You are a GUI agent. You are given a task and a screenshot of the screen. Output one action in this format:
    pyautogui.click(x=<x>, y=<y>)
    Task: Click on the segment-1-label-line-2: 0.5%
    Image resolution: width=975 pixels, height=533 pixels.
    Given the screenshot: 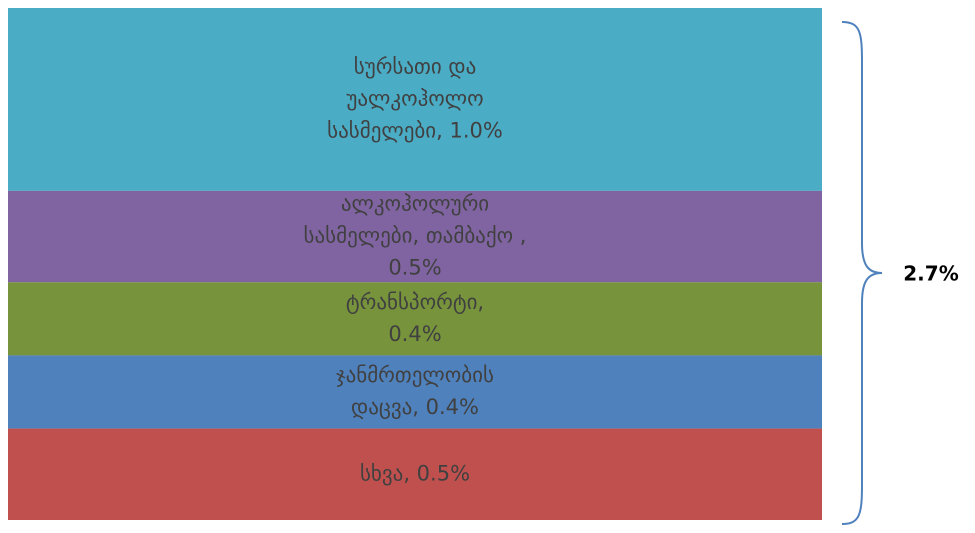 What is the action you would take?
    pyautogui.click(x=414, y=268)
    